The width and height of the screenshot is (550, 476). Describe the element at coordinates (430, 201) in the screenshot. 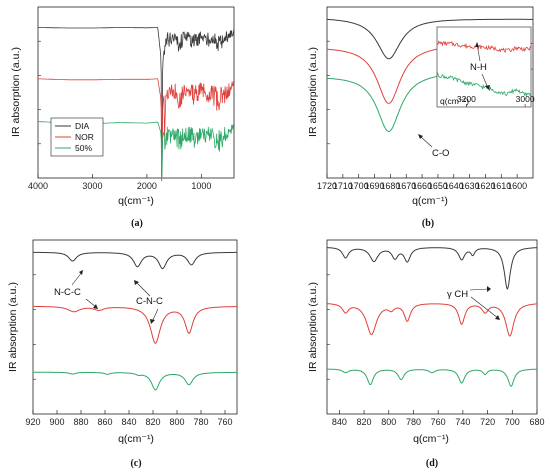

I see `panel-b-xlabel: q(cm⁻¹)` at that location.